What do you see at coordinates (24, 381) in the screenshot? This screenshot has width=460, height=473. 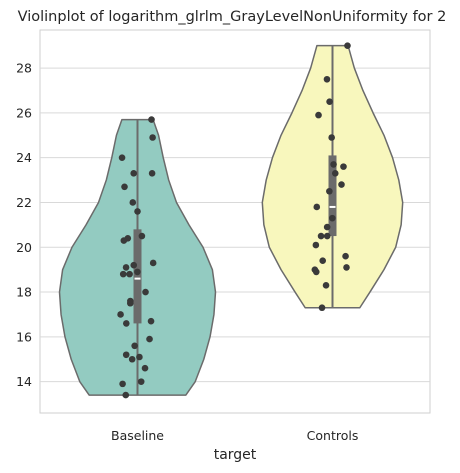 I see `y-tick-label: 14` at bounding box center [24, 381].